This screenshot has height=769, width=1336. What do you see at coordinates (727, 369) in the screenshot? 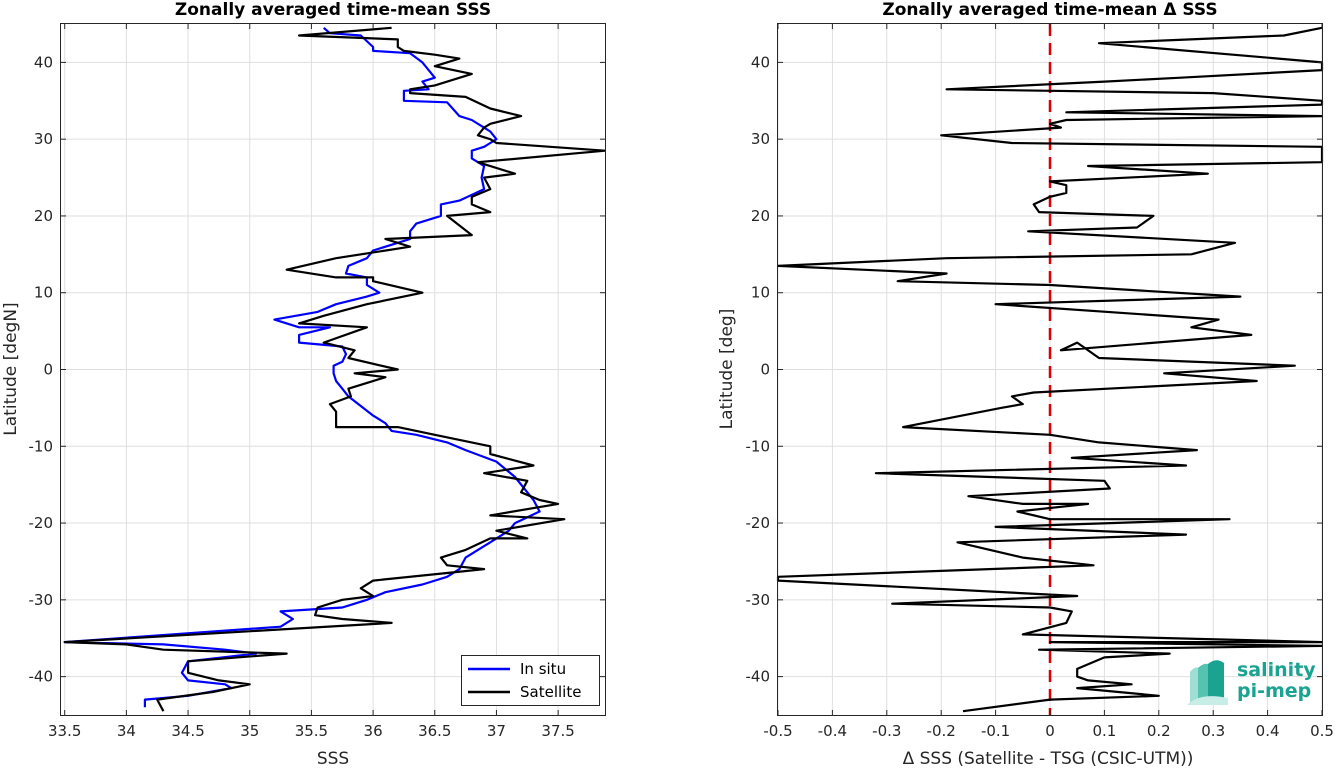
I see `right-chart-ylabel: Latitude [deg]` at bounding box center [727, 369].